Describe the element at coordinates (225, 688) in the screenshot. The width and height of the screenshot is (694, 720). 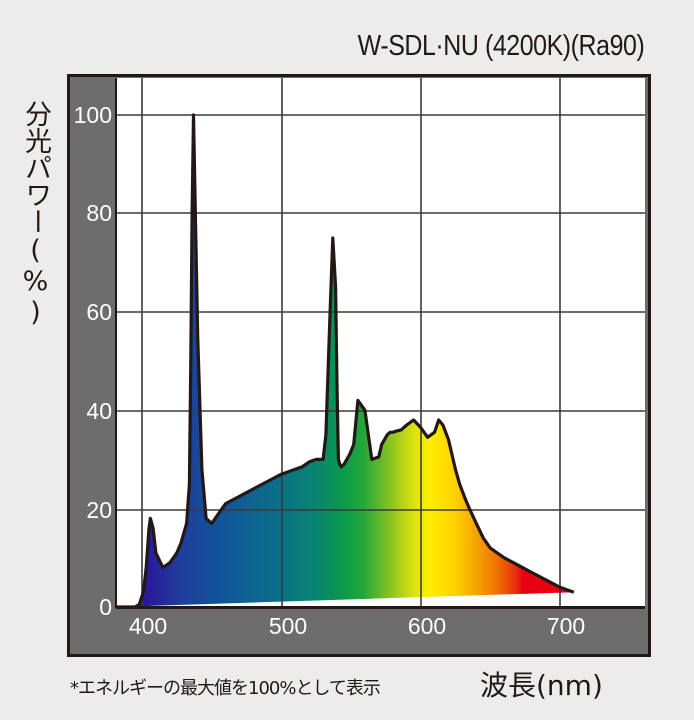
I see `footnote: *エネルギーの最大値を100%として表示` at that location.